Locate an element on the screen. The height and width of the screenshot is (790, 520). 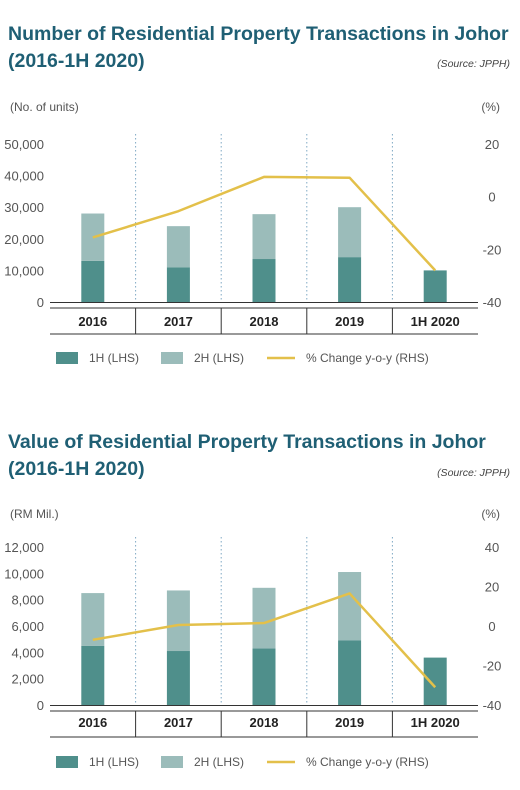
y2-tick-label: 40 is located at coordinates (492, 547).